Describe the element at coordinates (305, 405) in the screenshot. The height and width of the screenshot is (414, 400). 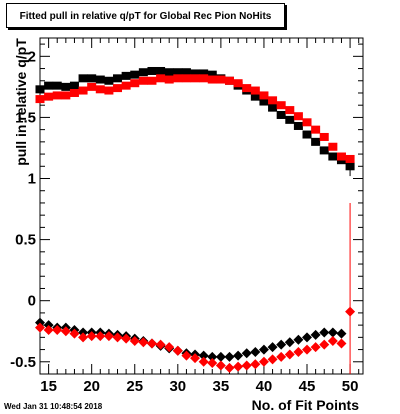
I see `x-axis-label: No. of Fit Points` at that location.